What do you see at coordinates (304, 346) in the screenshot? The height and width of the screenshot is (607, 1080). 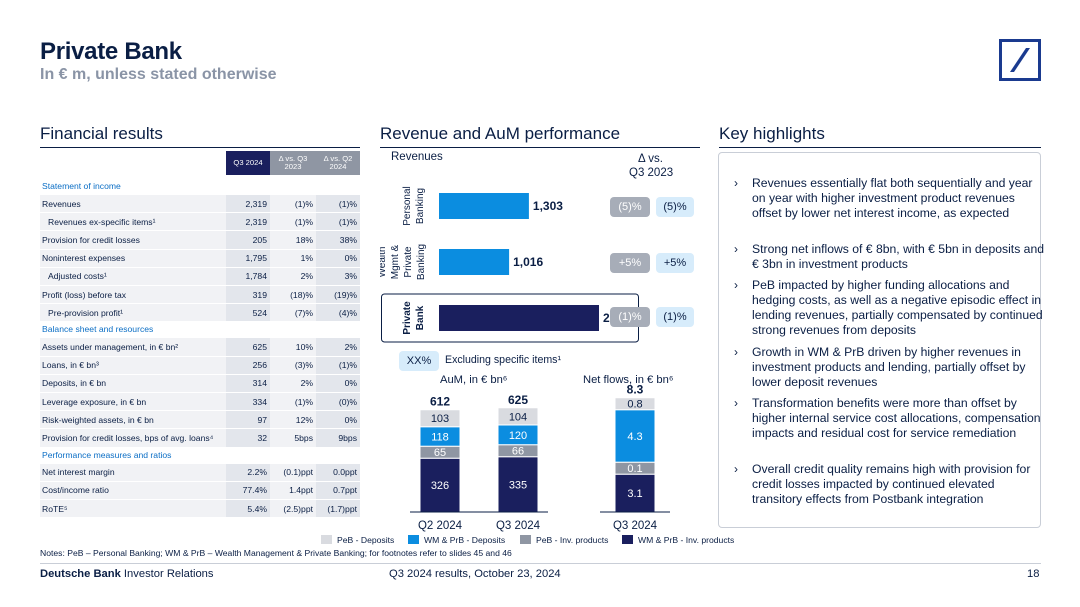 I see `row-value: 10%` at bounding box center [304, 346].